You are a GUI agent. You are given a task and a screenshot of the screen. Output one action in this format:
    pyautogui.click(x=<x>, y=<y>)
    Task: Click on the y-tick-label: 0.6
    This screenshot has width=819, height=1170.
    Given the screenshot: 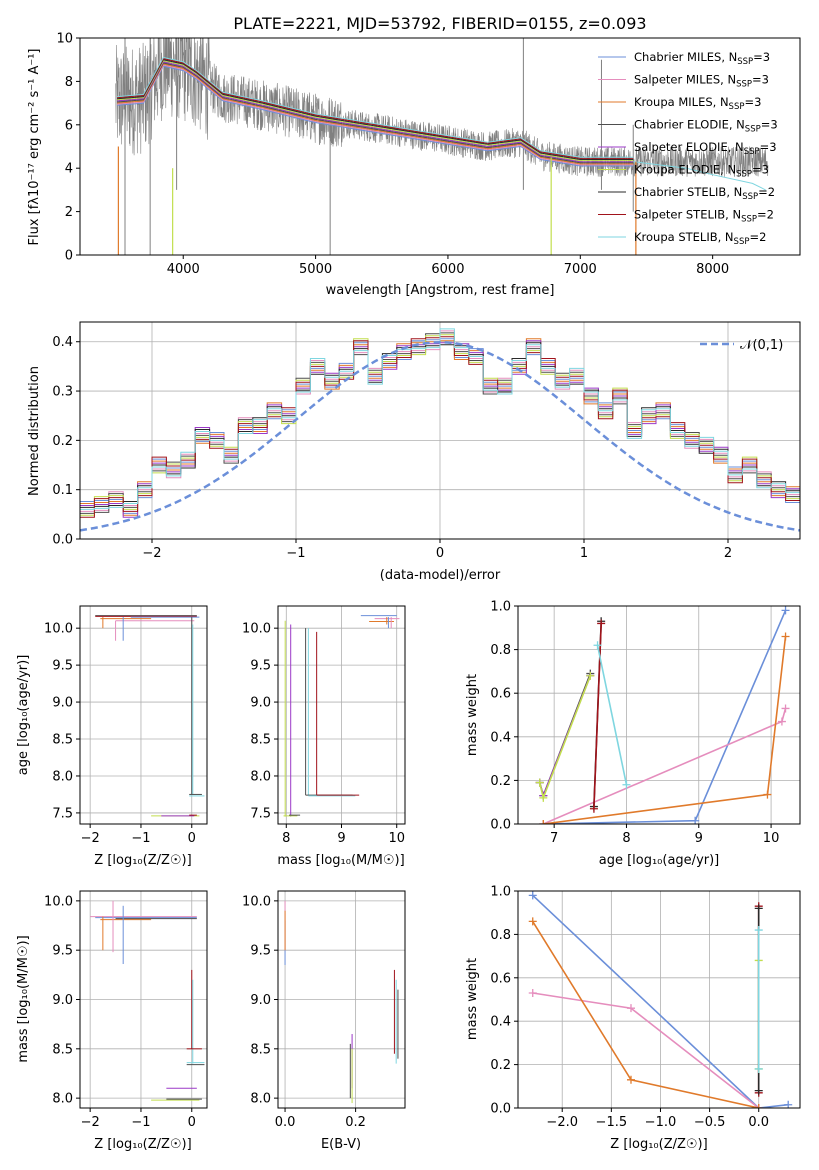 What is the action you would take?
    pyautogui.click(x=500, y=978)
    